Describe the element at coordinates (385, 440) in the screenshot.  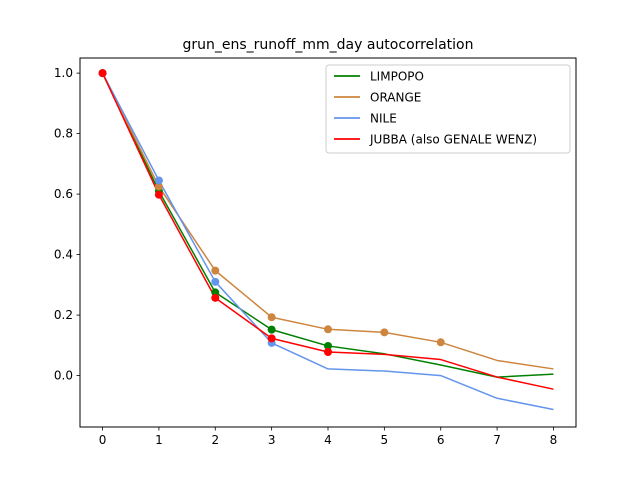
I see `x-tick-label-5: 5` at that location.